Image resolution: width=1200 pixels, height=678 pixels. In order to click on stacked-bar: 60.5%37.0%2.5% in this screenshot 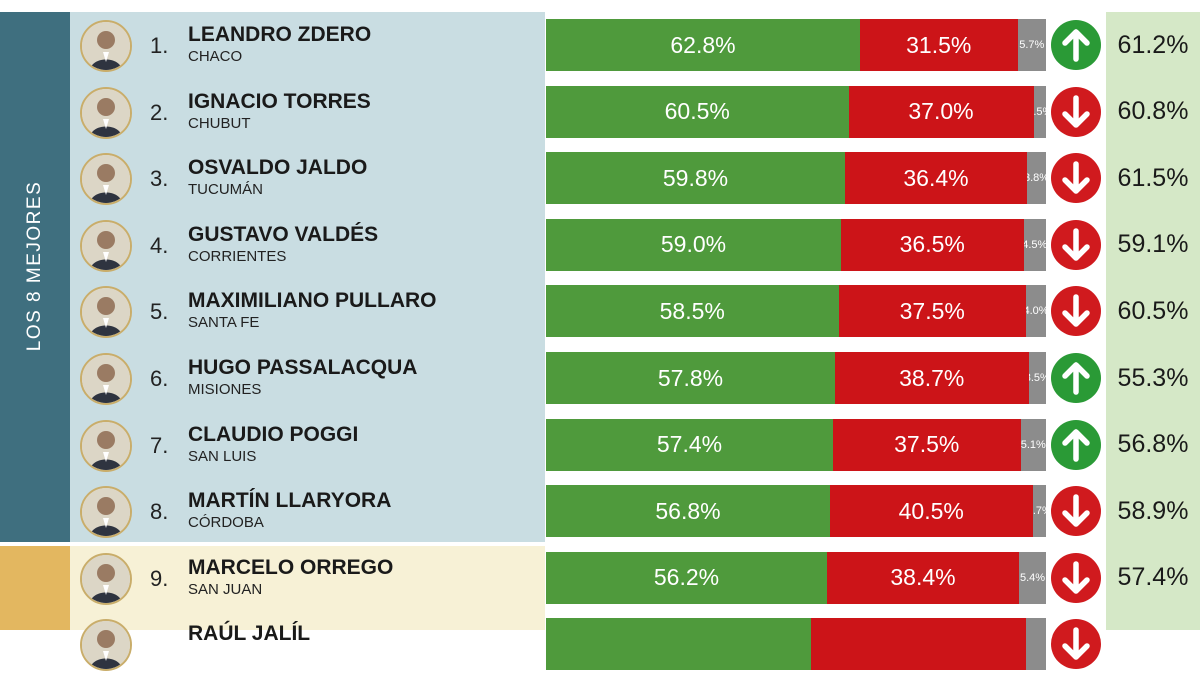, I will do `click(796, 111)`.